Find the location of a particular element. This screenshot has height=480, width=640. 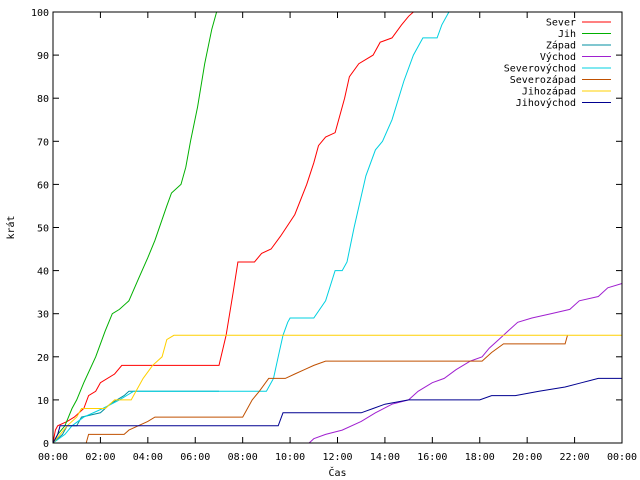

y-tick-label: 80 is located at coordinates (43, 99).